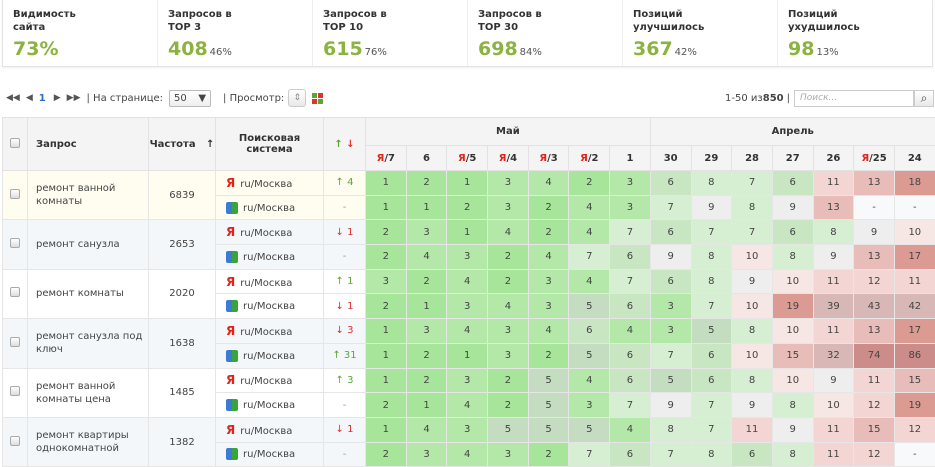 This screenshot has width=935, height=467. What do you see at coordinates (88, 293) in the screenshot?
I see `query-cell: ремонт комнаты` at bounding box center [88, 293].